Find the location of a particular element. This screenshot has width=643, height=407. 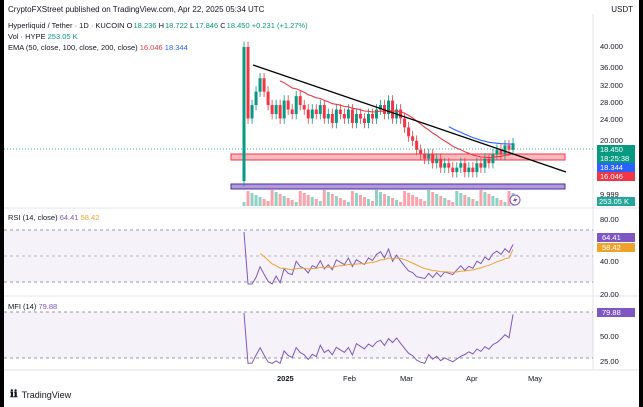

ema50-tag-text: 16.046 is located at coordinates (611, 176).